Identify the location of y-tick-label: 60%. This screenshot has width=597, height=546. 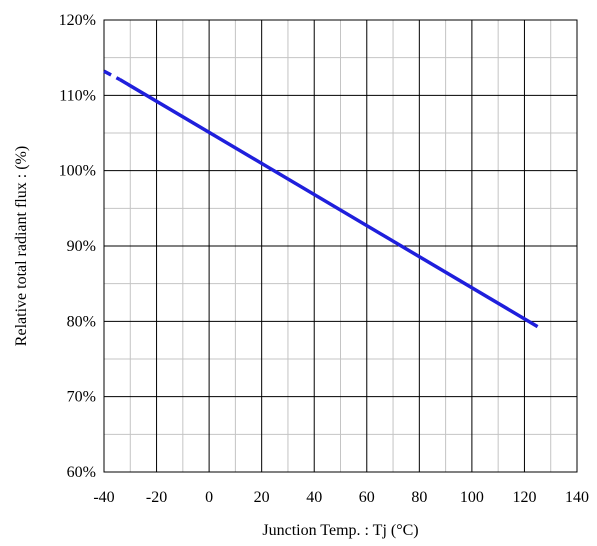
(81, 472).